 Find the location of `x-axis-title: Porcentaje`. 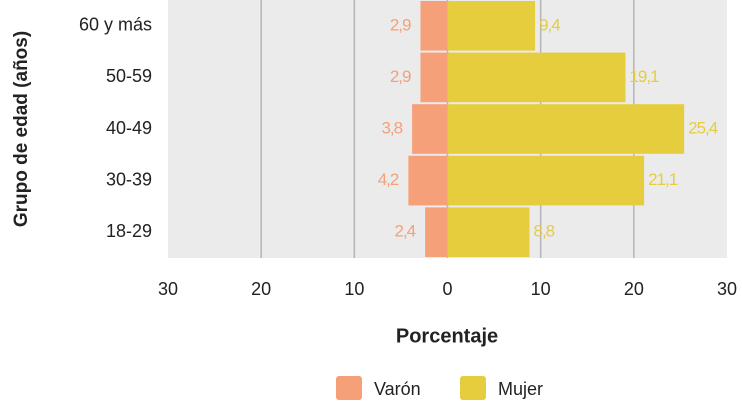

x-axis-title: Porcentaje is located at coordinates (447, 336).